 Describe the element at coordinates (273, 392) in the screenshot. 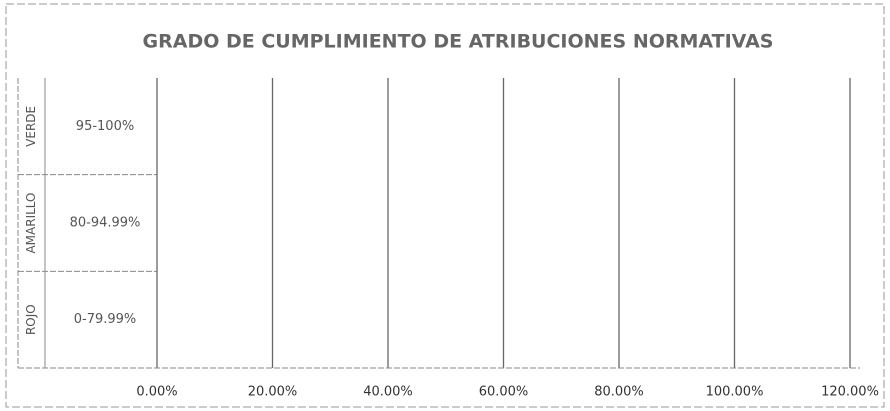

I see `x-tick-label: 20.00%` at that location.